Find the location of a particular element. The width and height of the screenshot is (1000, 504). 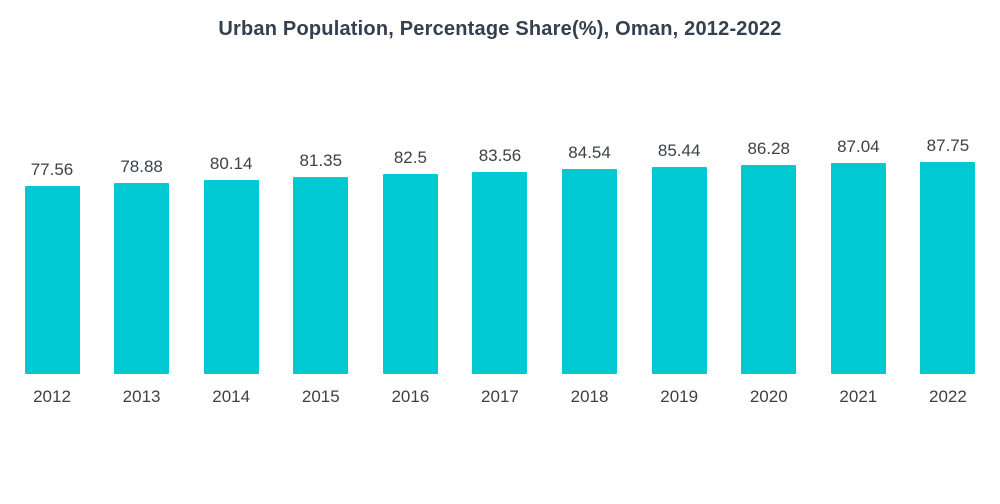

bar-column: 82.5 2016 is located at coordinates (410, 277).